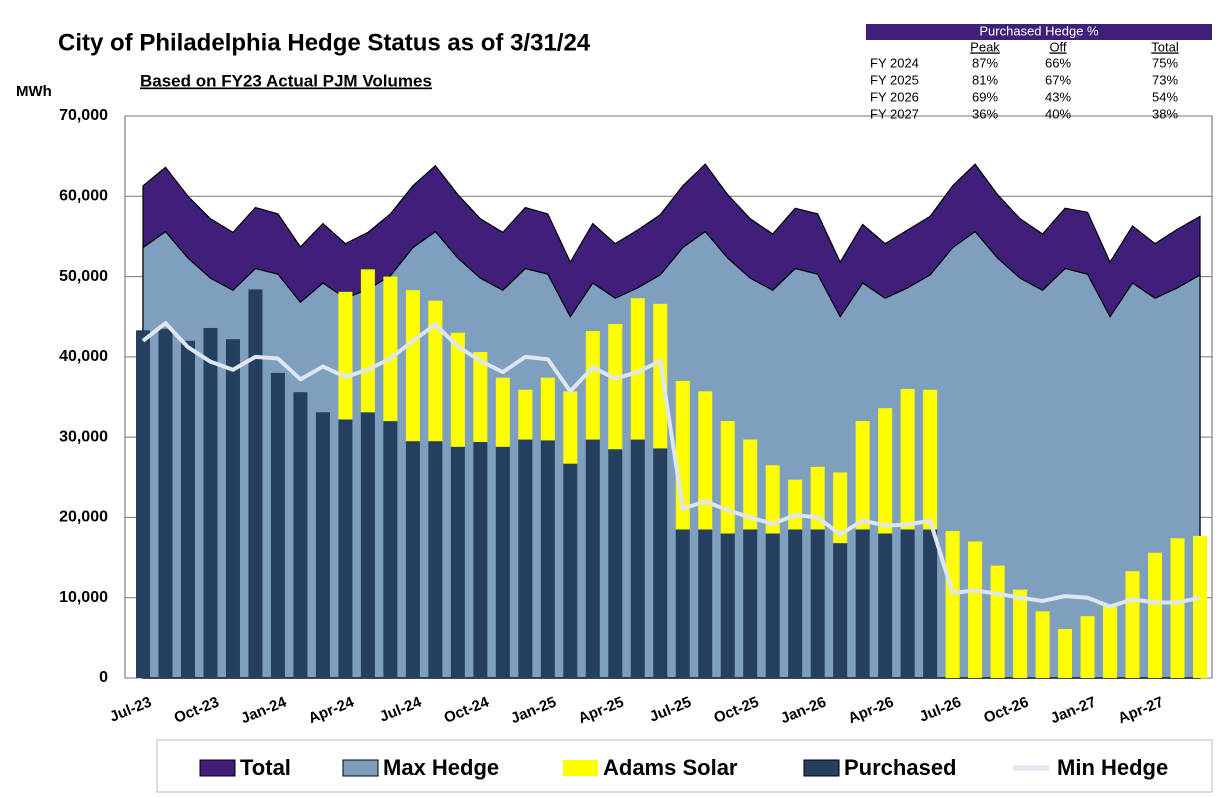 The height and width of the screenshot is (798, 1225). What do you see at coordinates (1058, 113) in the screenshot?
I see `table-cell: 40%` at bounding box center [1058, 113].